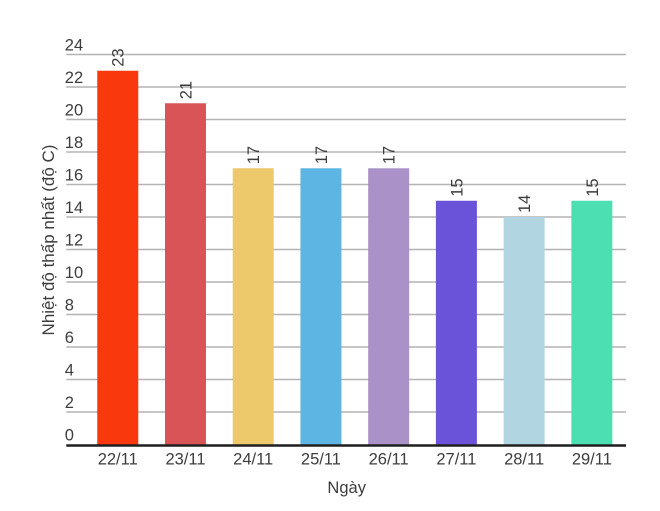 This screenshot has width=660, height=511. What do you see at coordinates (186, 90) in the screenshot?
I see `svg-text: 21` at bounding box center [186, 90].